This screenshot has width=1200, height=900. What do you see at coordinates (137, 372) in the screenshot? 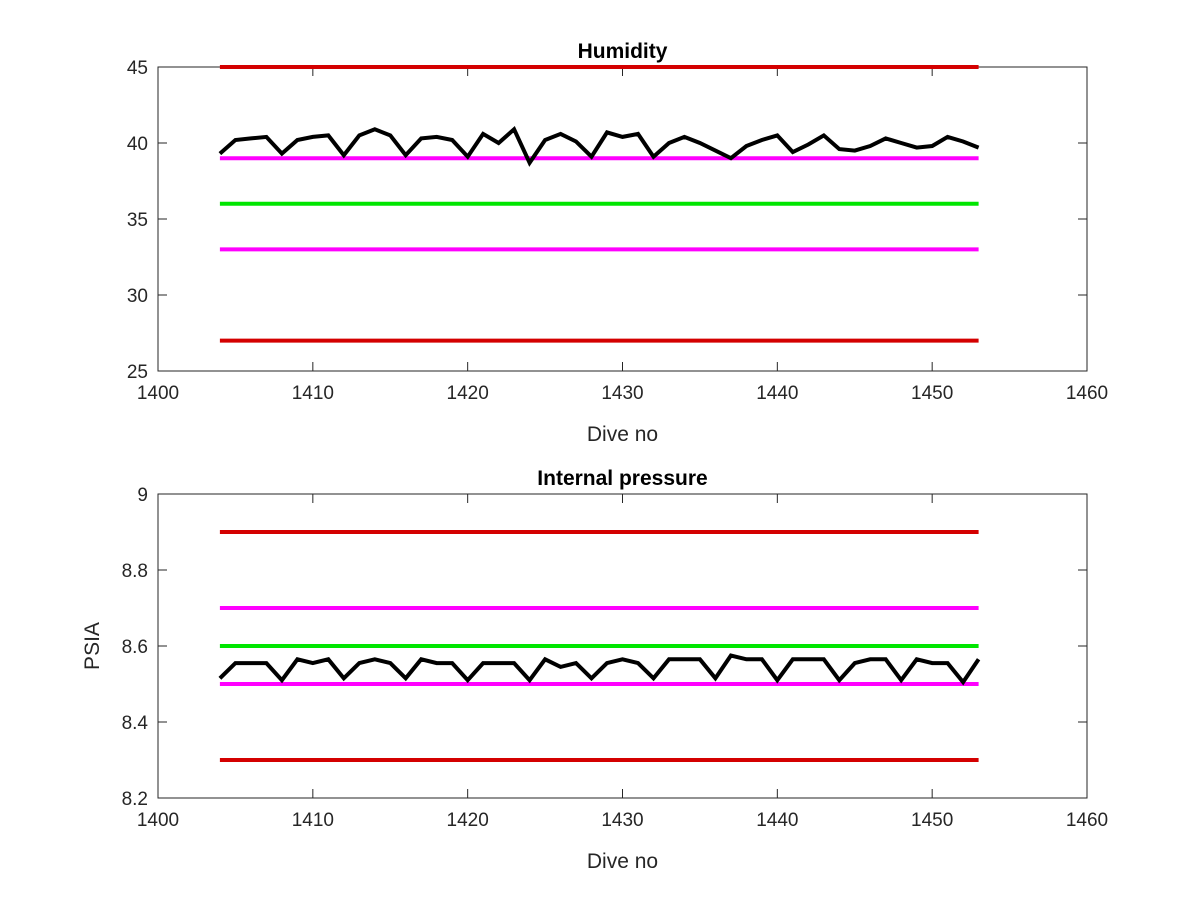
I see `y-tick-label: 25` at bounding box center [137, 372].